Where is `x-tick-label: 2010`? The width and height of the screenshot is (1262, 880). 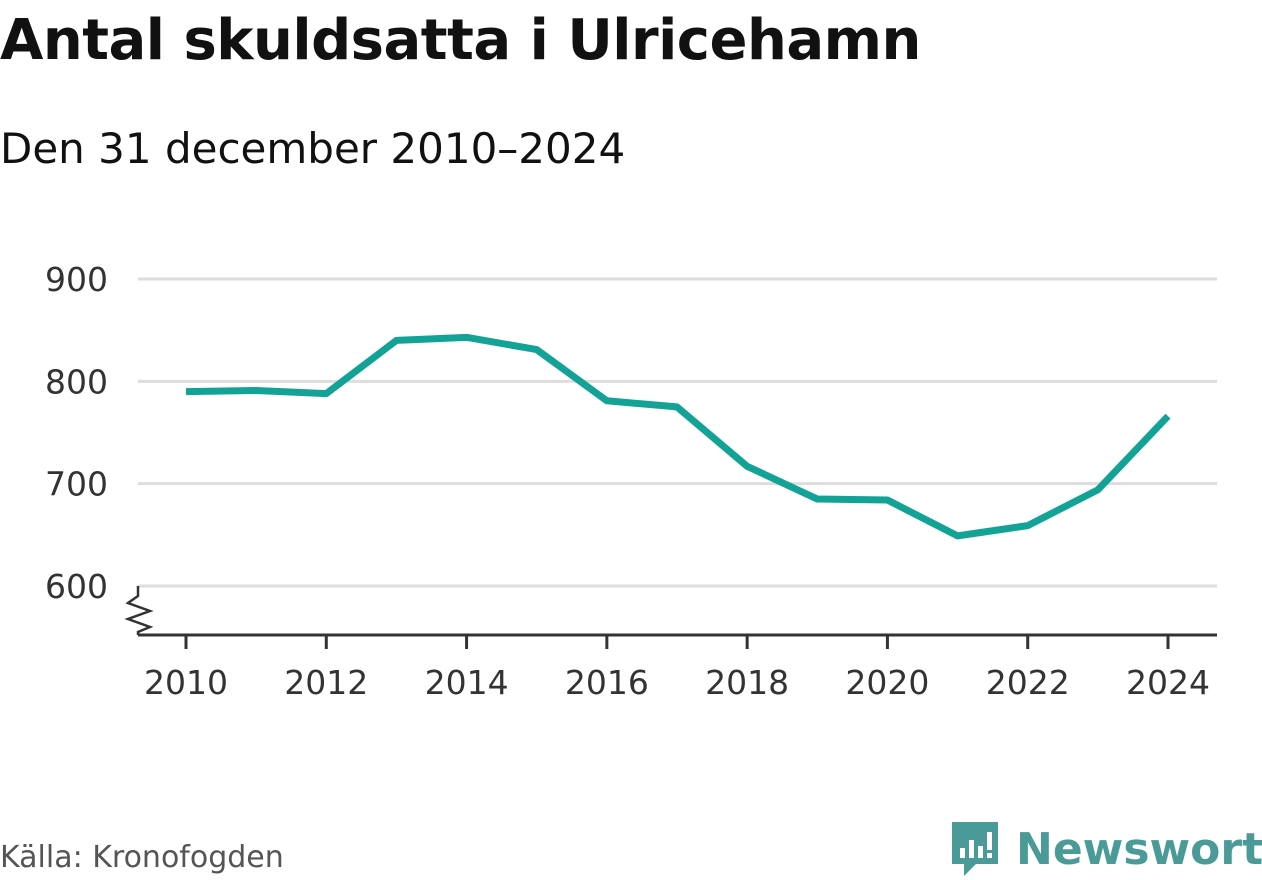
x-tick-label: 2010 is located at coordinates (186, 682).